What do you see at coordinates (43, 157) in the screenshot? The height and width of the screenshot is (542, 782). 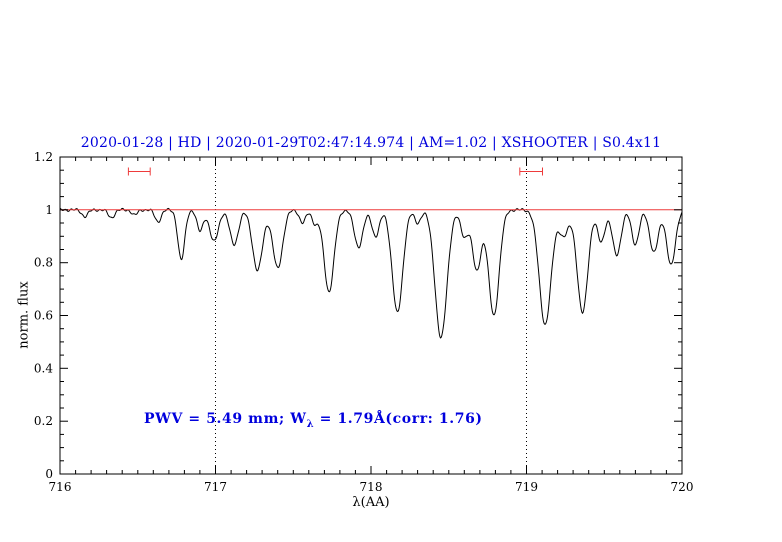 I see `y-tick-label: 1.2` at bounding box center [43, 157].